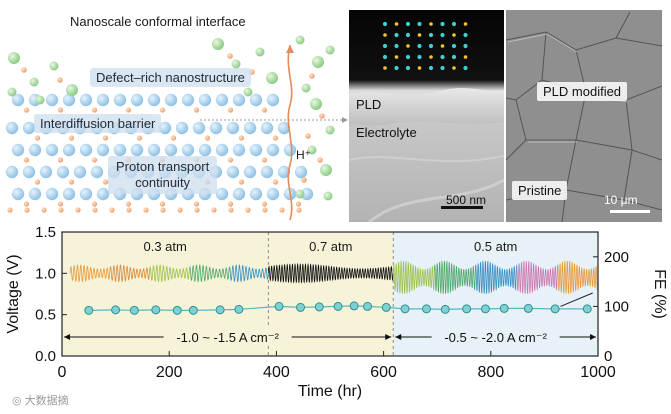 This screenshot has width=671, height=414. Describe the element at coordinates (540, 190) in the screenshot. I see `pristine-label: Pristine` at that location.